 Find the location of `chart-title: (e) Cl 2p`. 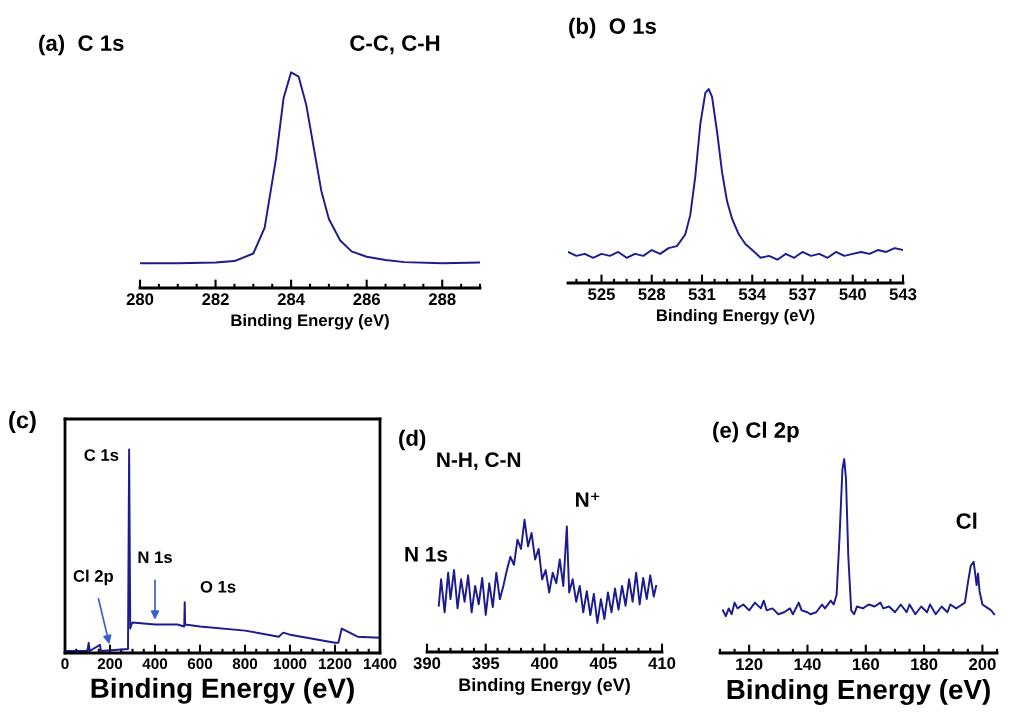

chart-title: (e) Cl 2p is located at coordinates (756, 432).